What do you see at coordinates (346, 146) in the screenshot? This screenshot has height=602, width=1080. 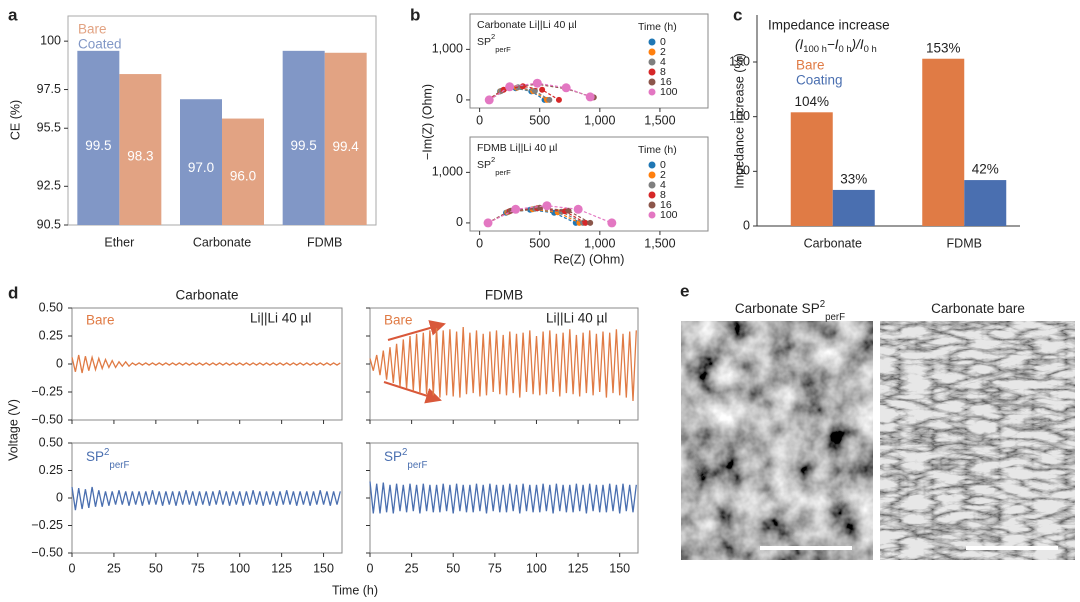 I see `value-label: 99.4` at bounding box center [346, 146].